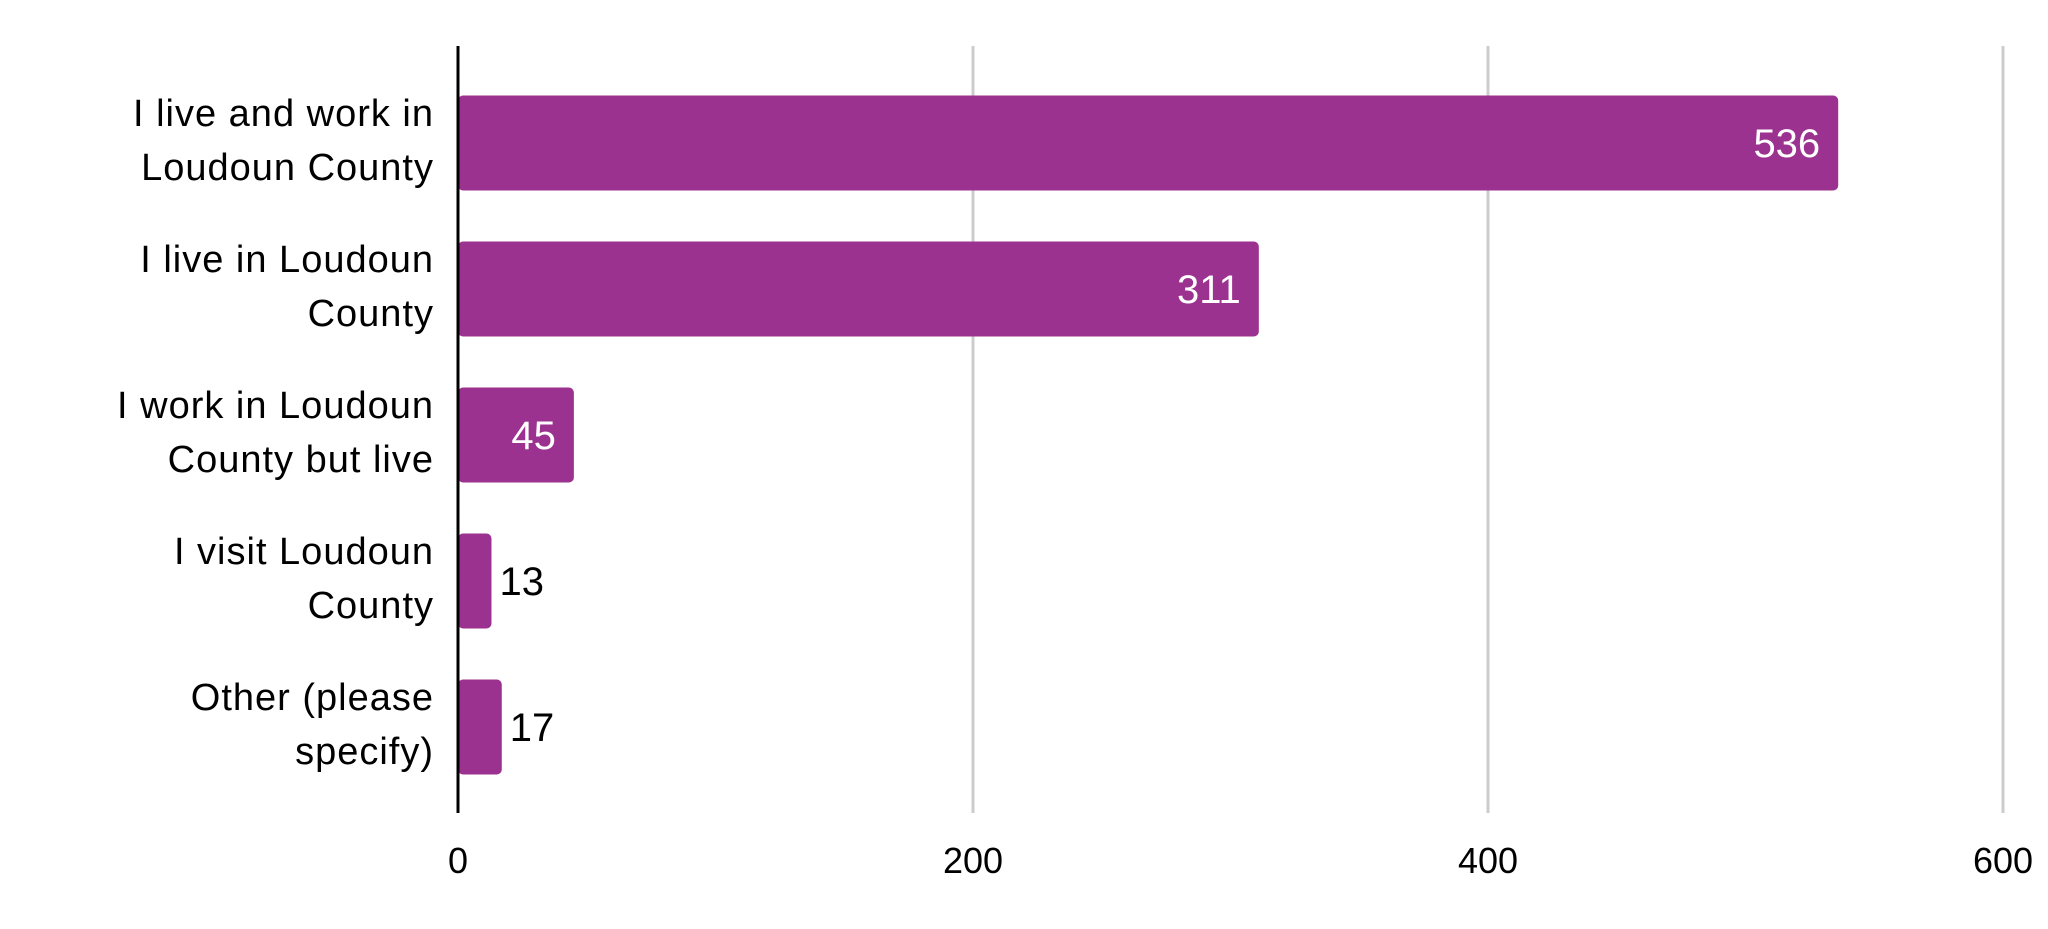 The width and height of the screenshot is (2048, 929). What do you see at coordinates (304, 579) in the screenshot?
I see `category-label-3: I visit Loudoun County` at bounding box center [304, 579].